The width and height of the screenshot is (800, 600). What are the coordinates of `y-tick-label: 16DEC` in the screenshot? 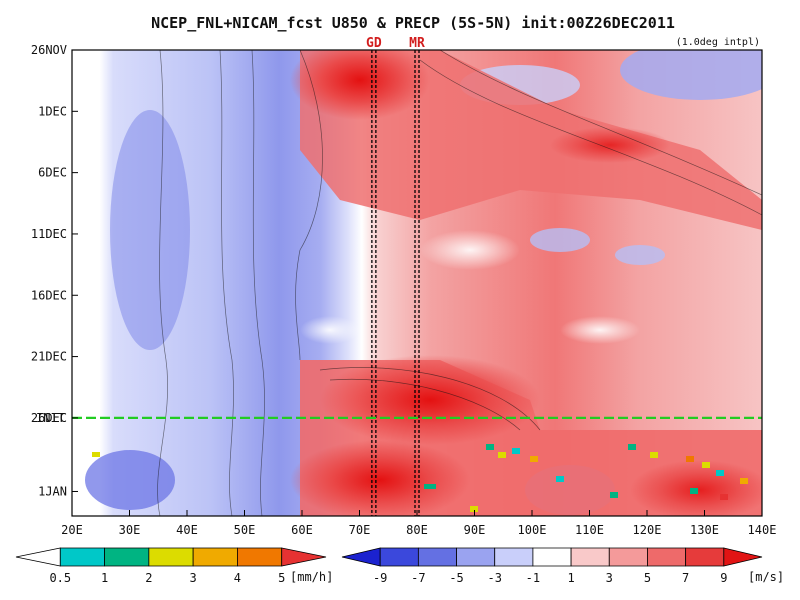 It's located at (49, 295).